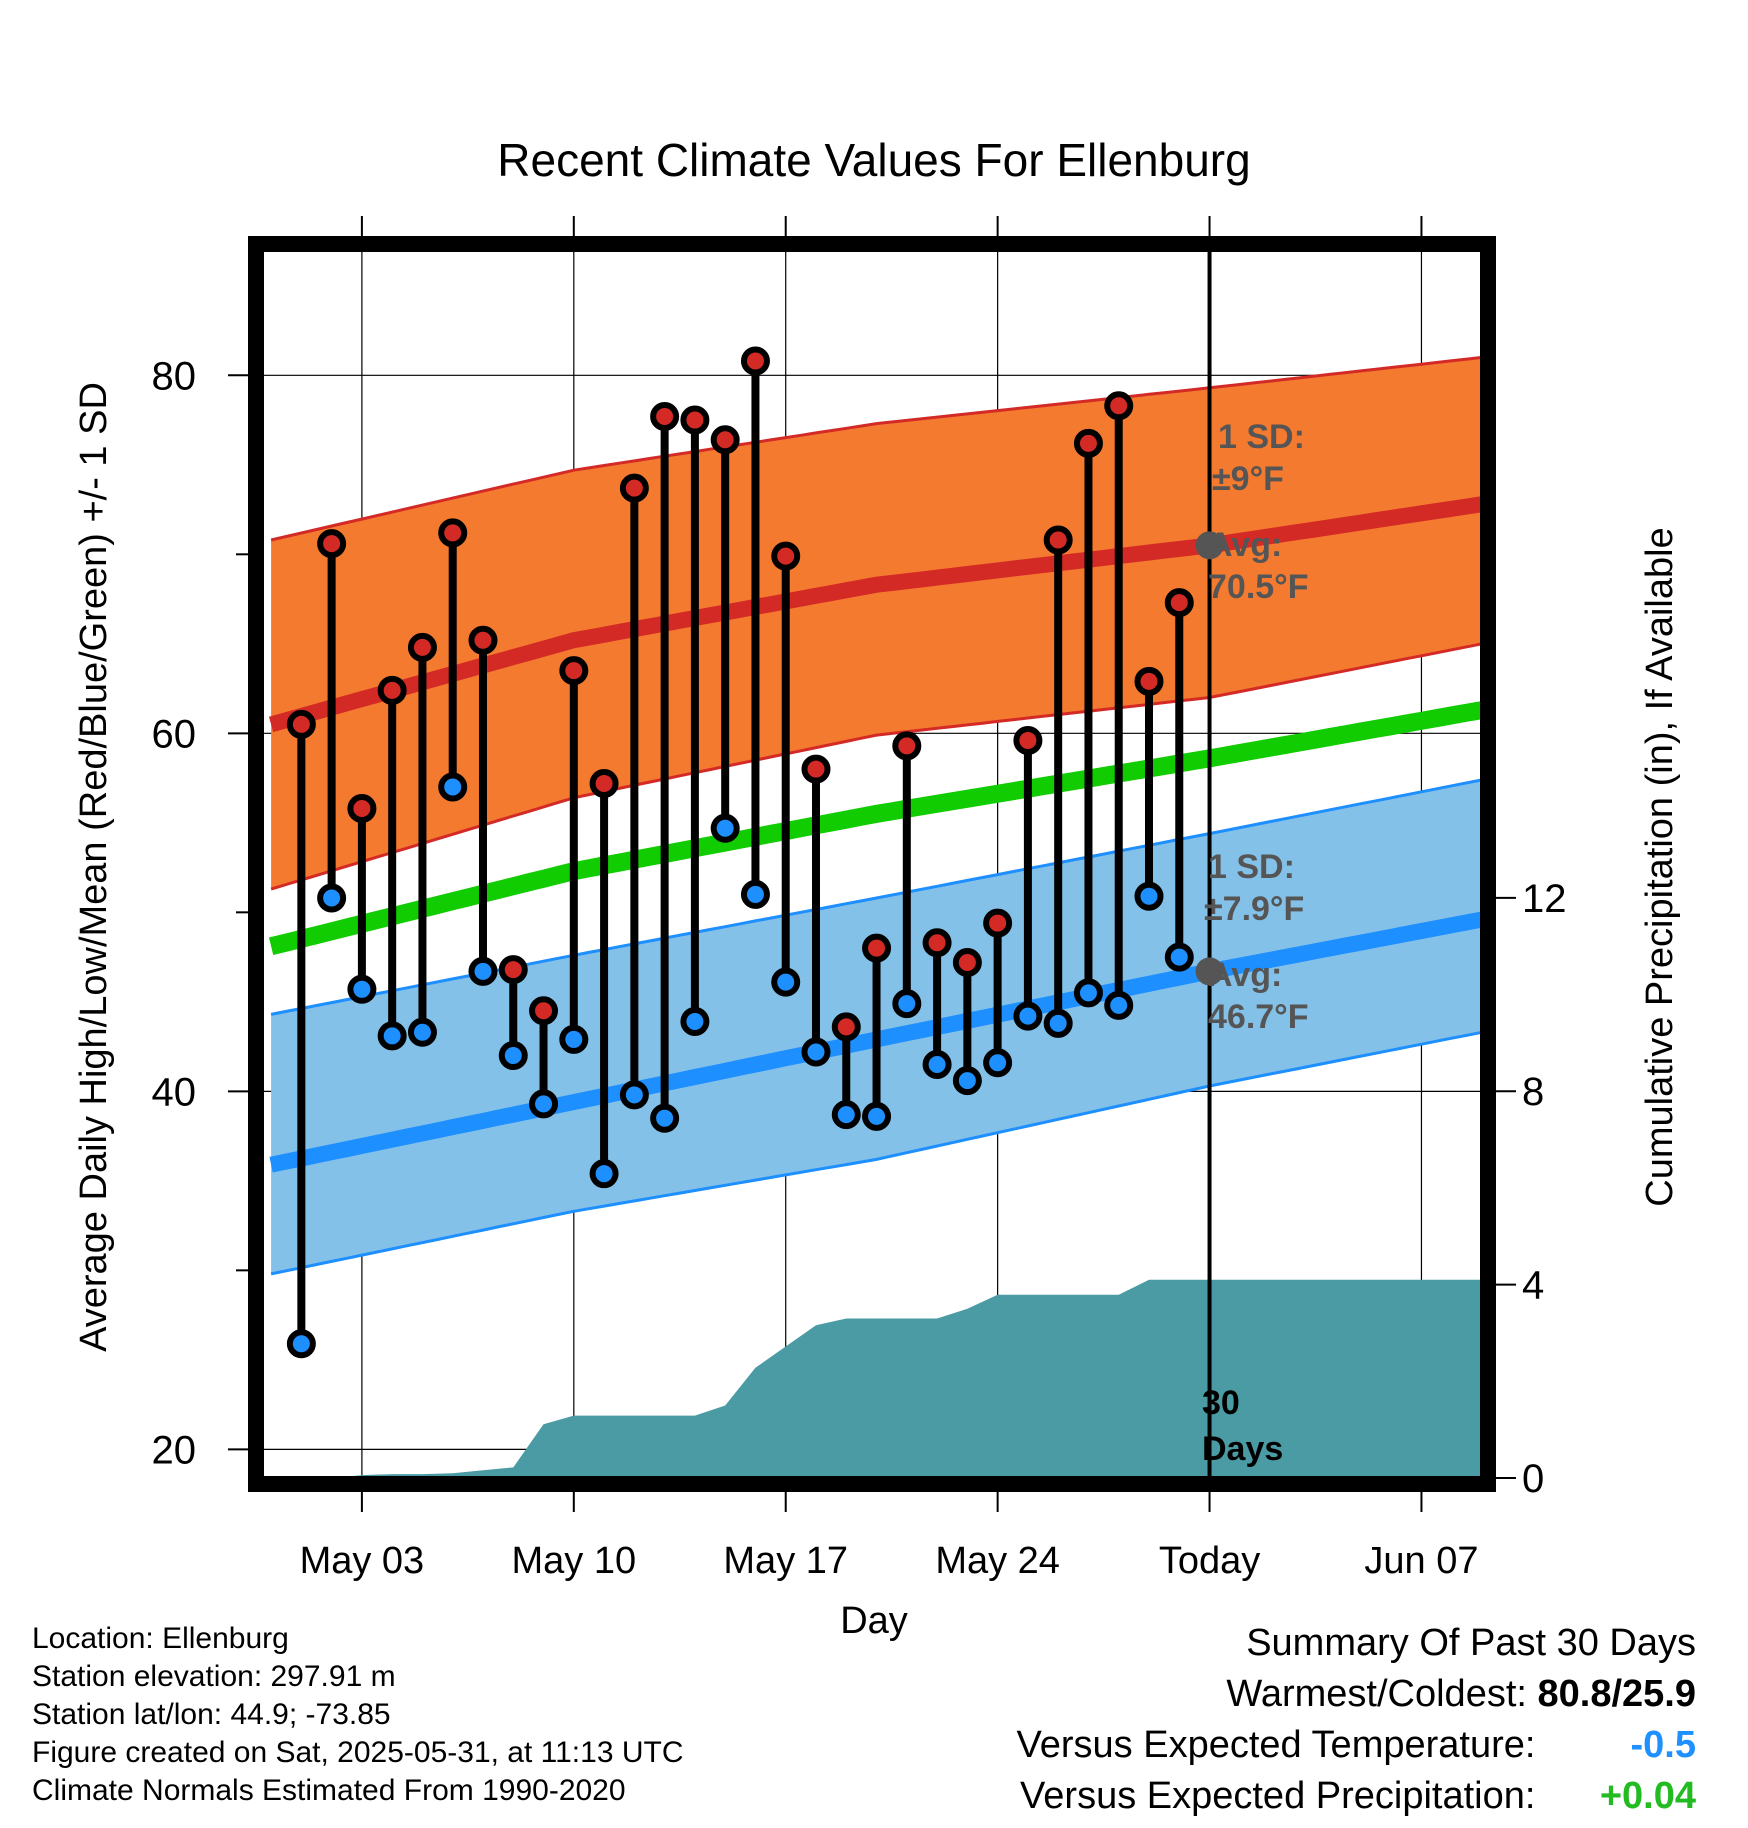 The width and height of the screenshot is (1748, 1828). Describe the element at coordinates (874, 1621) in the screenshot. I see `x-axis-label: Day` at that location.